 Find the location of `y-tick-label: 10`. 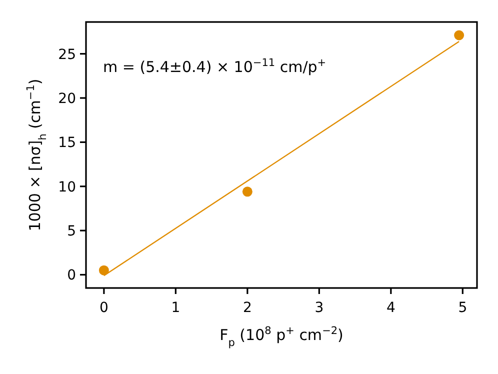

y-tick-label: 10 is located at coordinates (67, 187).